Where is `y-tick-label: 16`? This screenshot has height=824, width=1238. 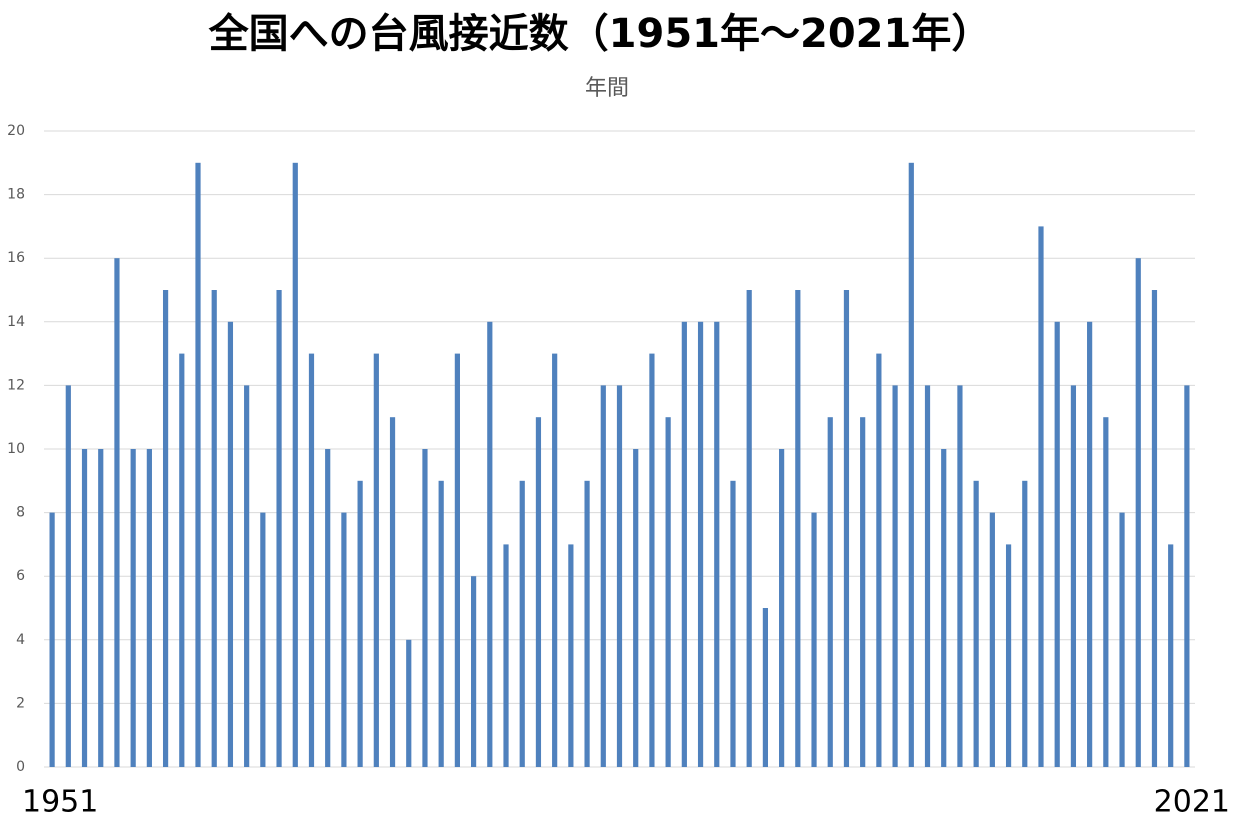 y-tick-label: 16 is located at coordinates (16, 258).